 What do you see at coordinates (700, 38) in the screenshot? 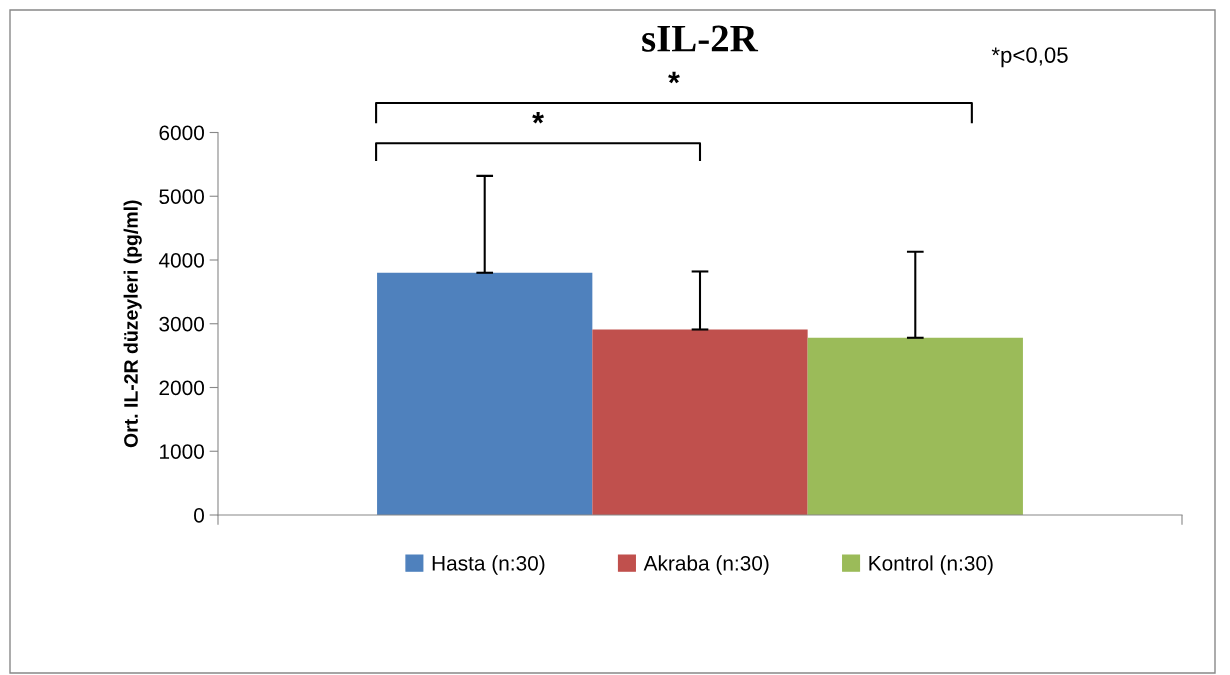
I see `chart-title: sIL-2R` at bounding box center [700, 38].